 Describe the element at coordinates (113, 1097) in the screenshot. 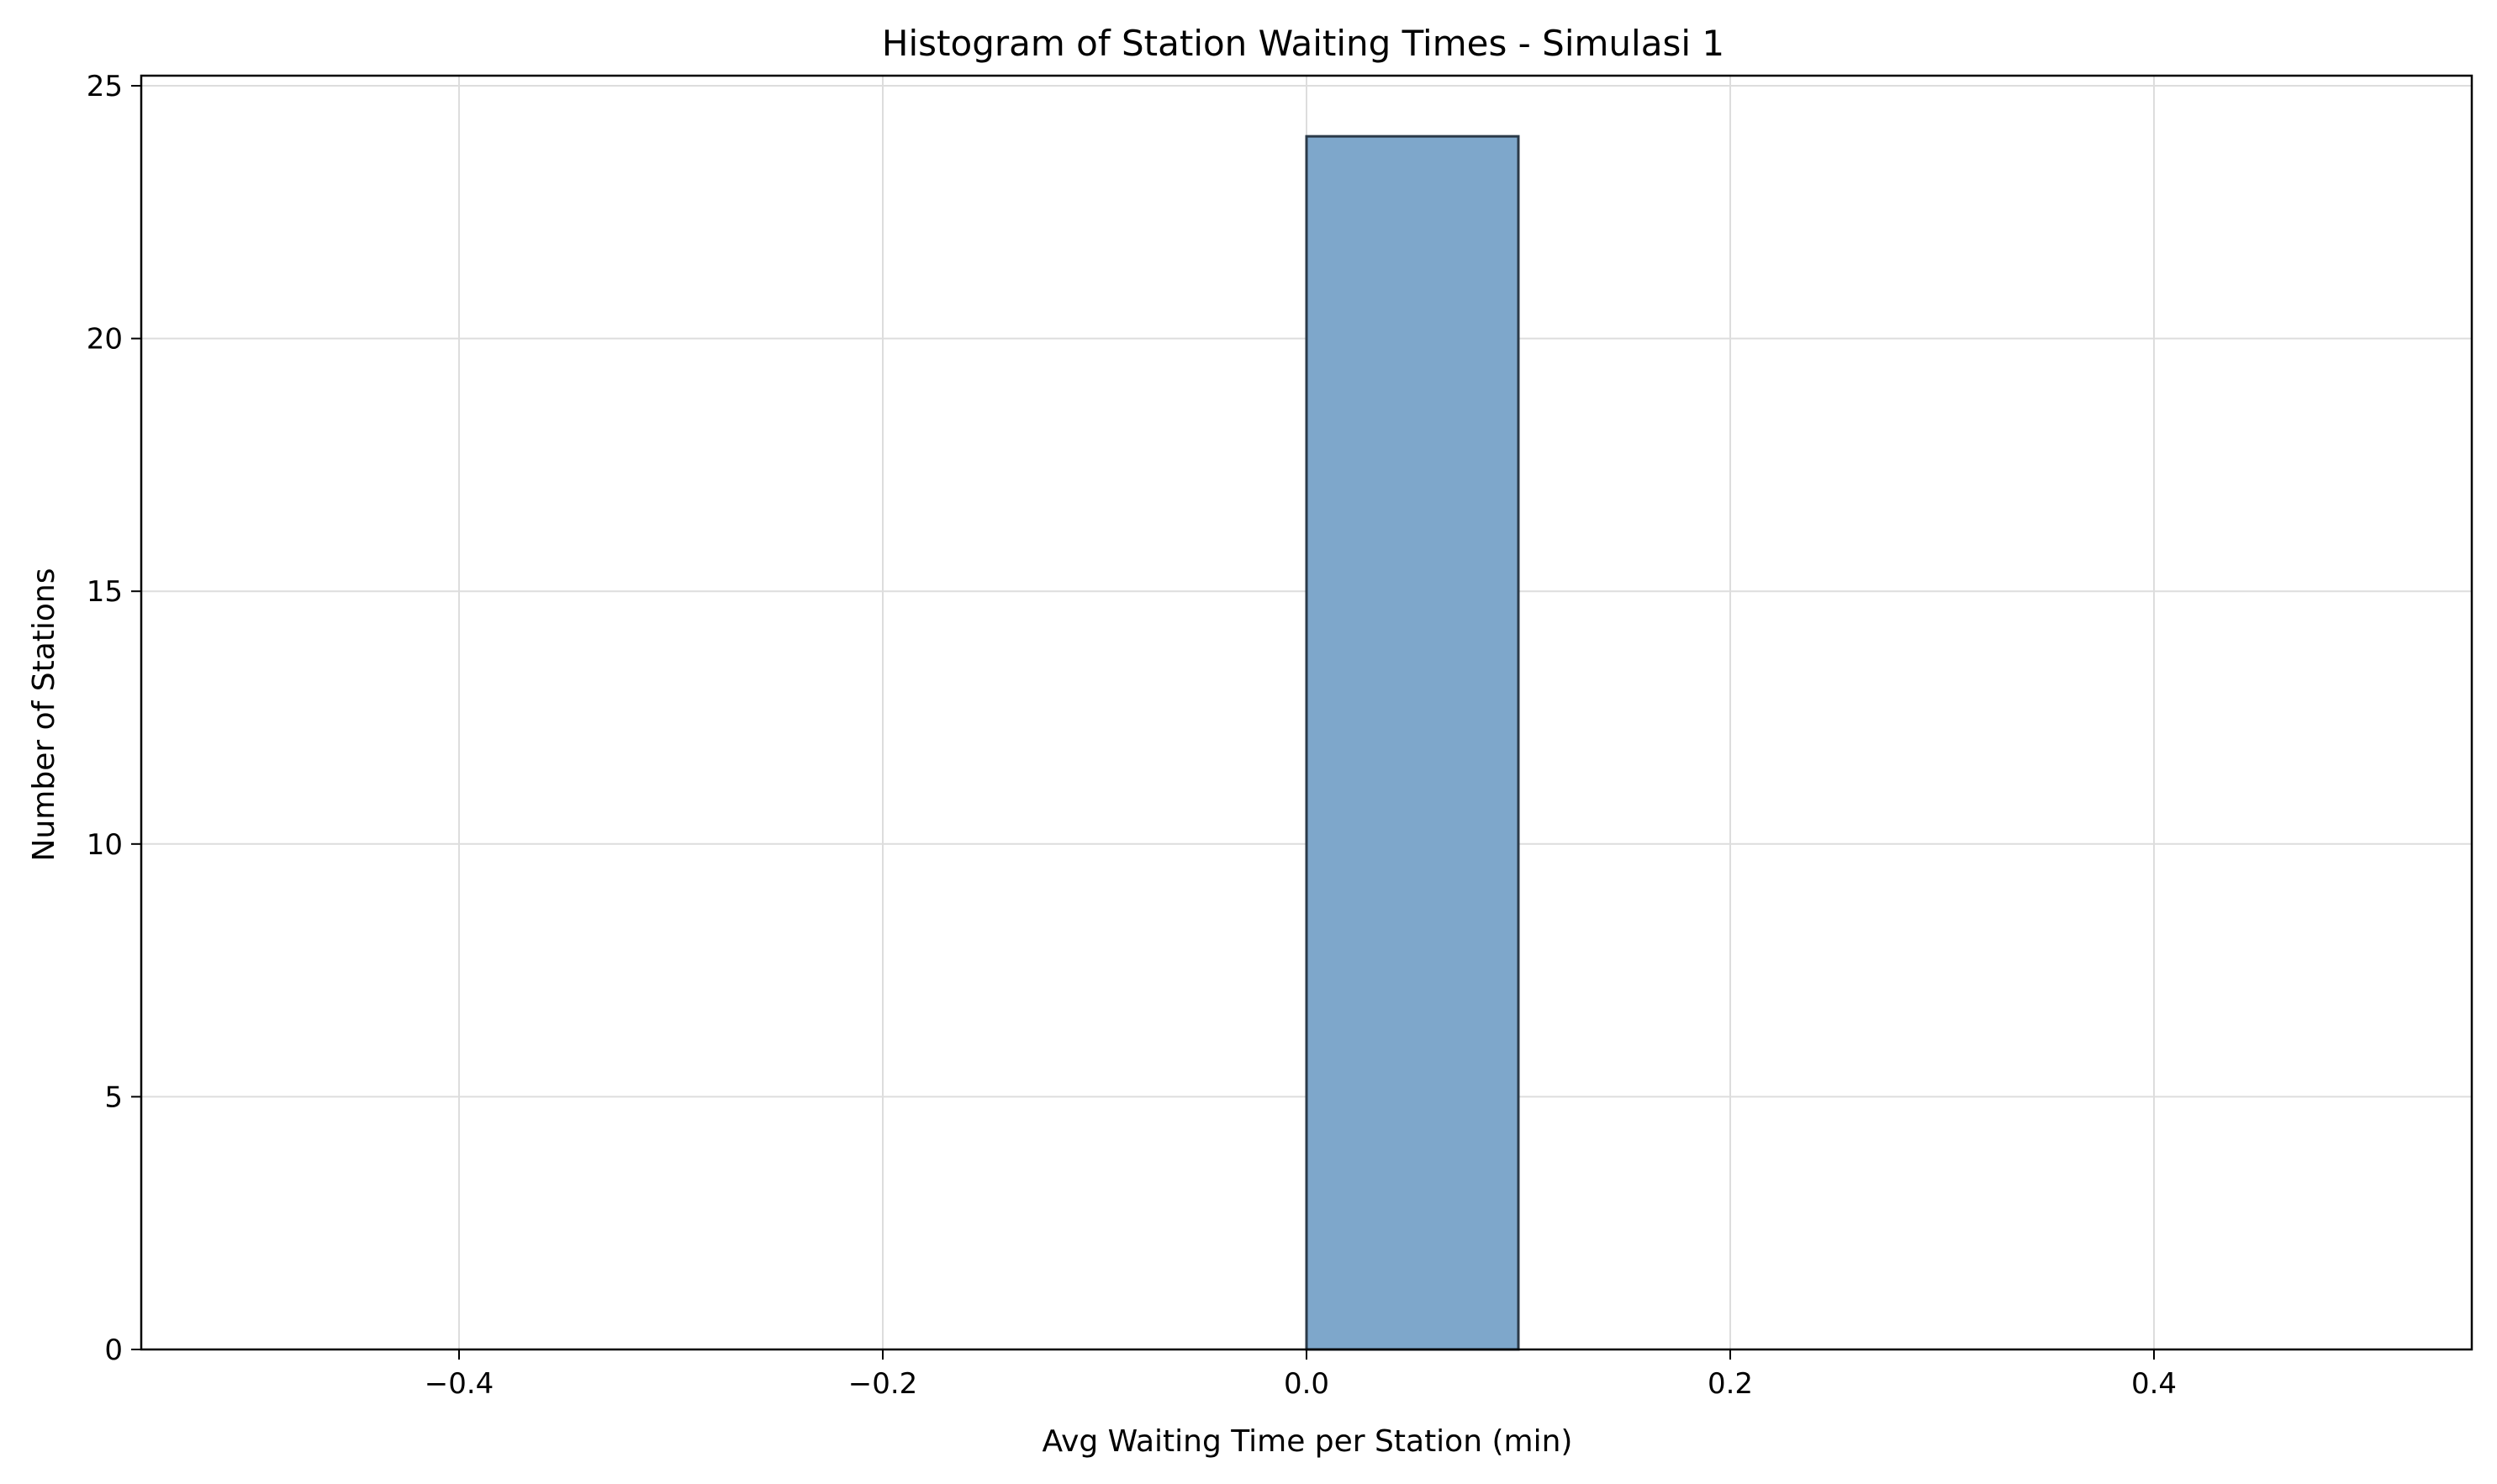

I see `y-tick-label: 5` at that location.